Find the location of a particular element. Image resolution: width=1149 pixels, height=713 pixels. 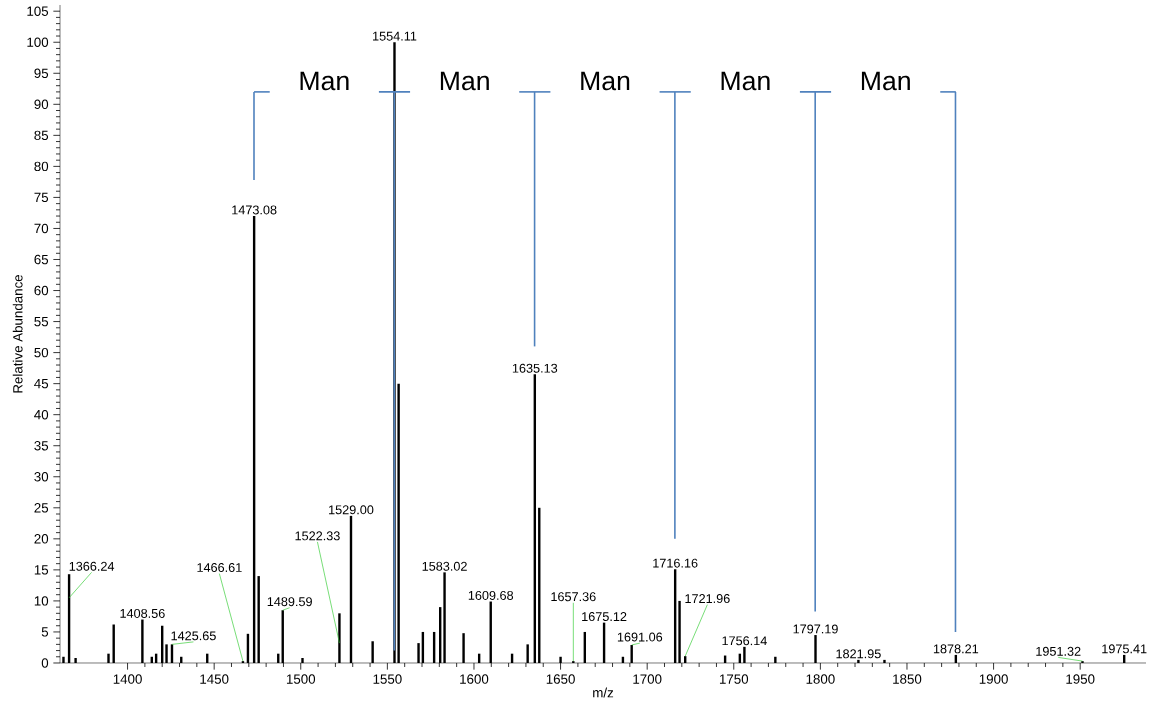

annotation: 1554.11 is located at coordinates (395, 36).